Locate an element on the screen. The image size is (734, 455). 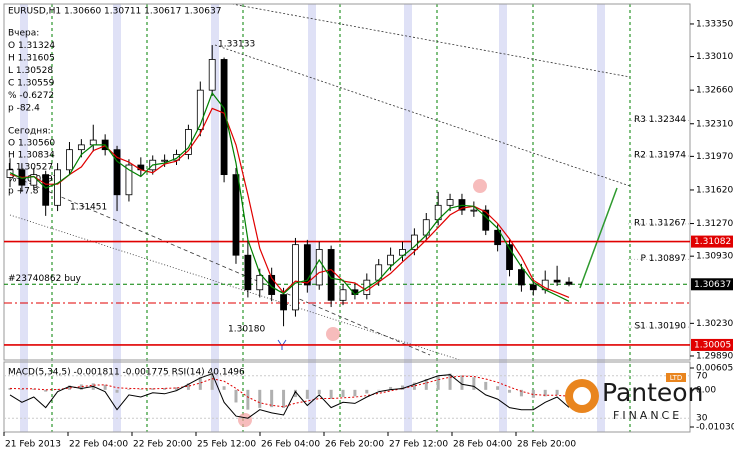
y-tick-label: 1.33350 is located at coordinates (714, 24).